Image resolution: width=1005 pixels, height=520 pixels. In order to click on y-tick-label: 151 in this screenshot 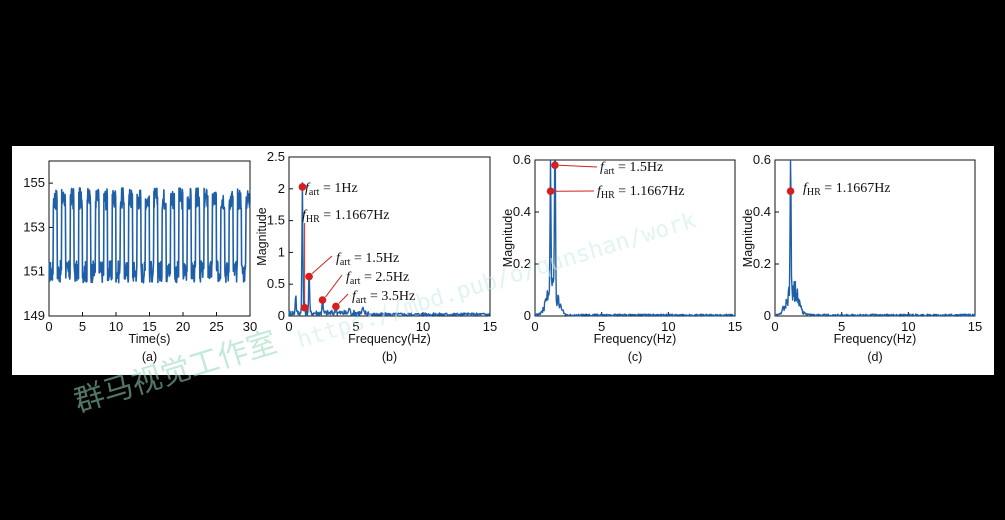, I will do `click(34, 271)`.